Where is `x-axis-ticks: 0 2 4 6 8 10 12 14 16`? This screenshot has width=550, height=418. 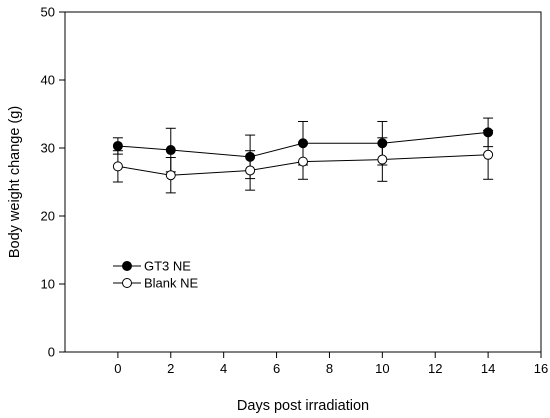
x-axis-ticks: 0 2 4 6 8 10 12 14 16 is located at coordinates (331, 364).